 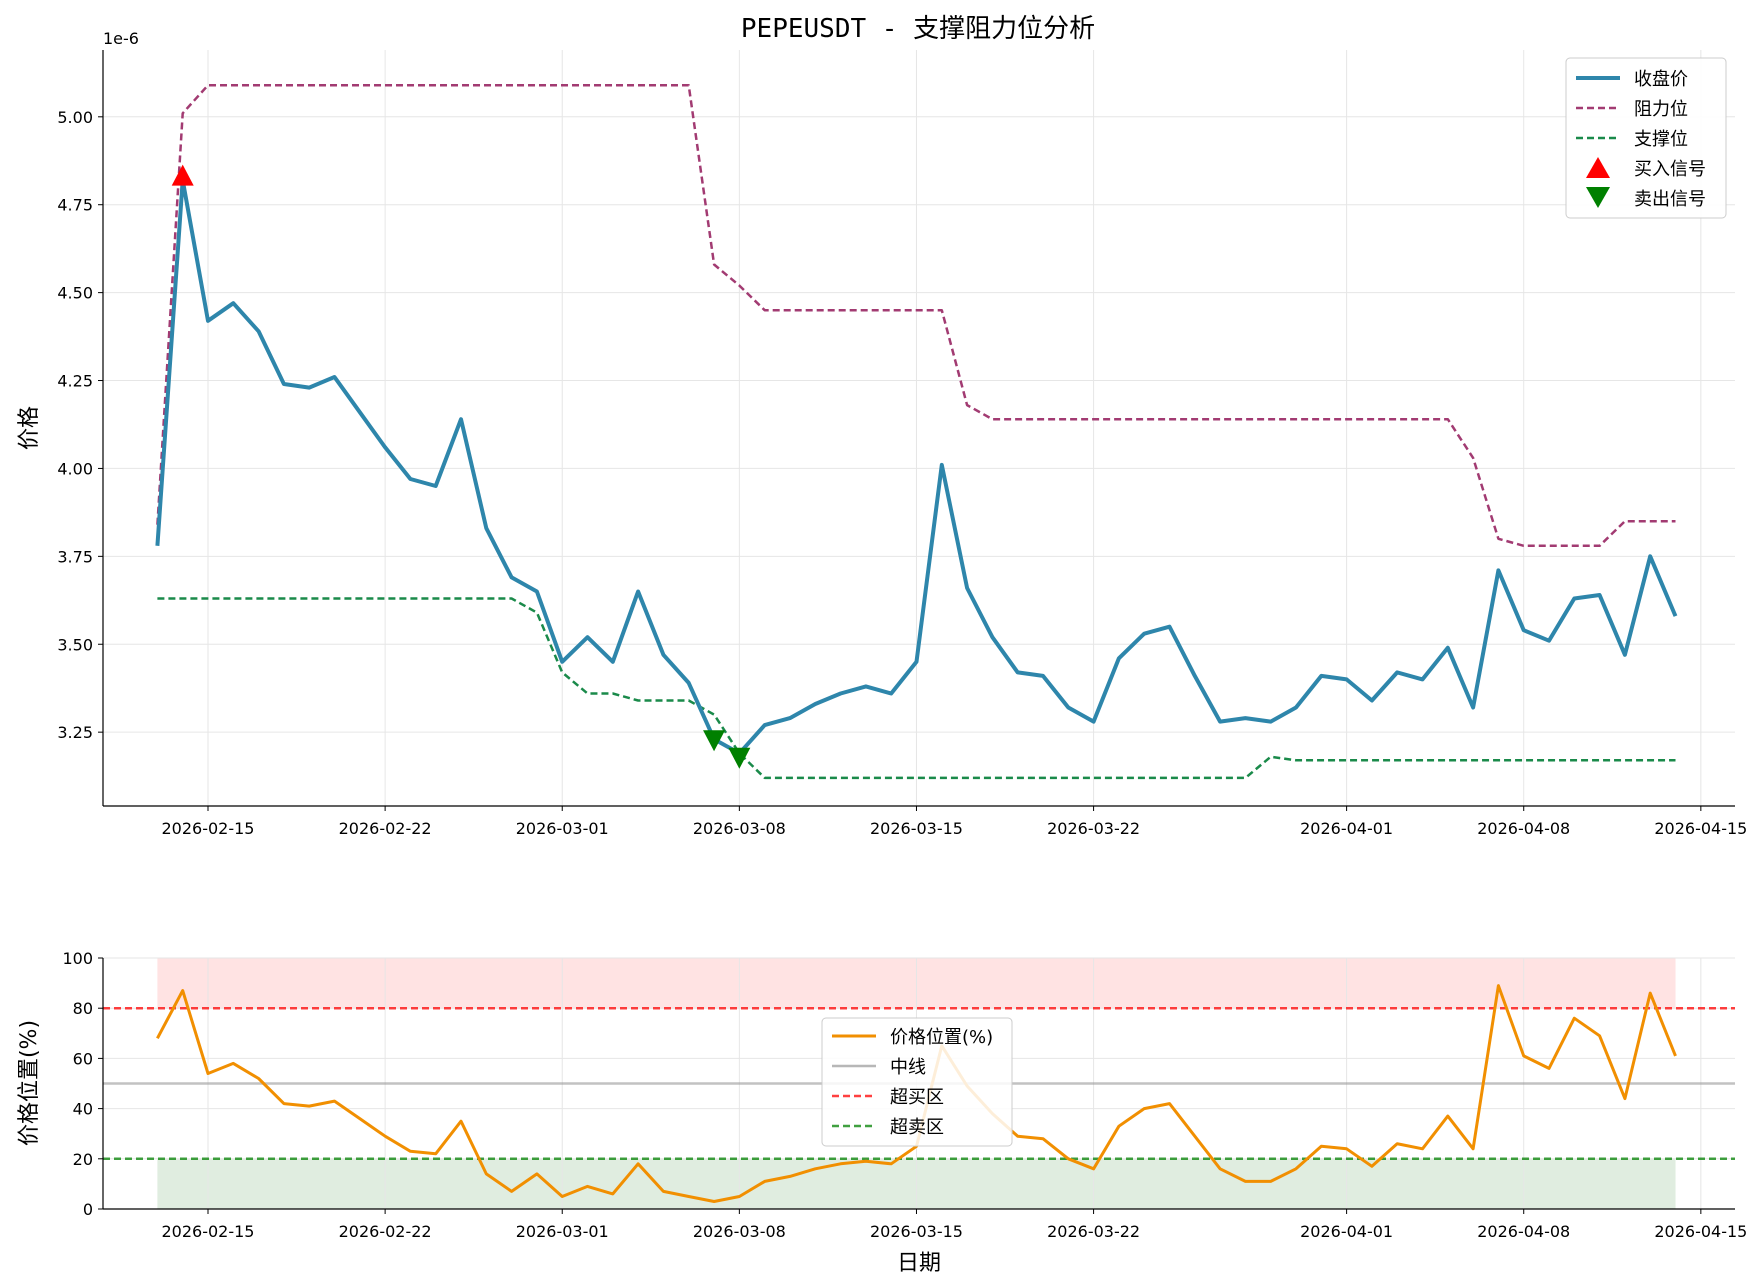 I want to click on price-y-tick-label: 4.50, so click(x=75, y=293).